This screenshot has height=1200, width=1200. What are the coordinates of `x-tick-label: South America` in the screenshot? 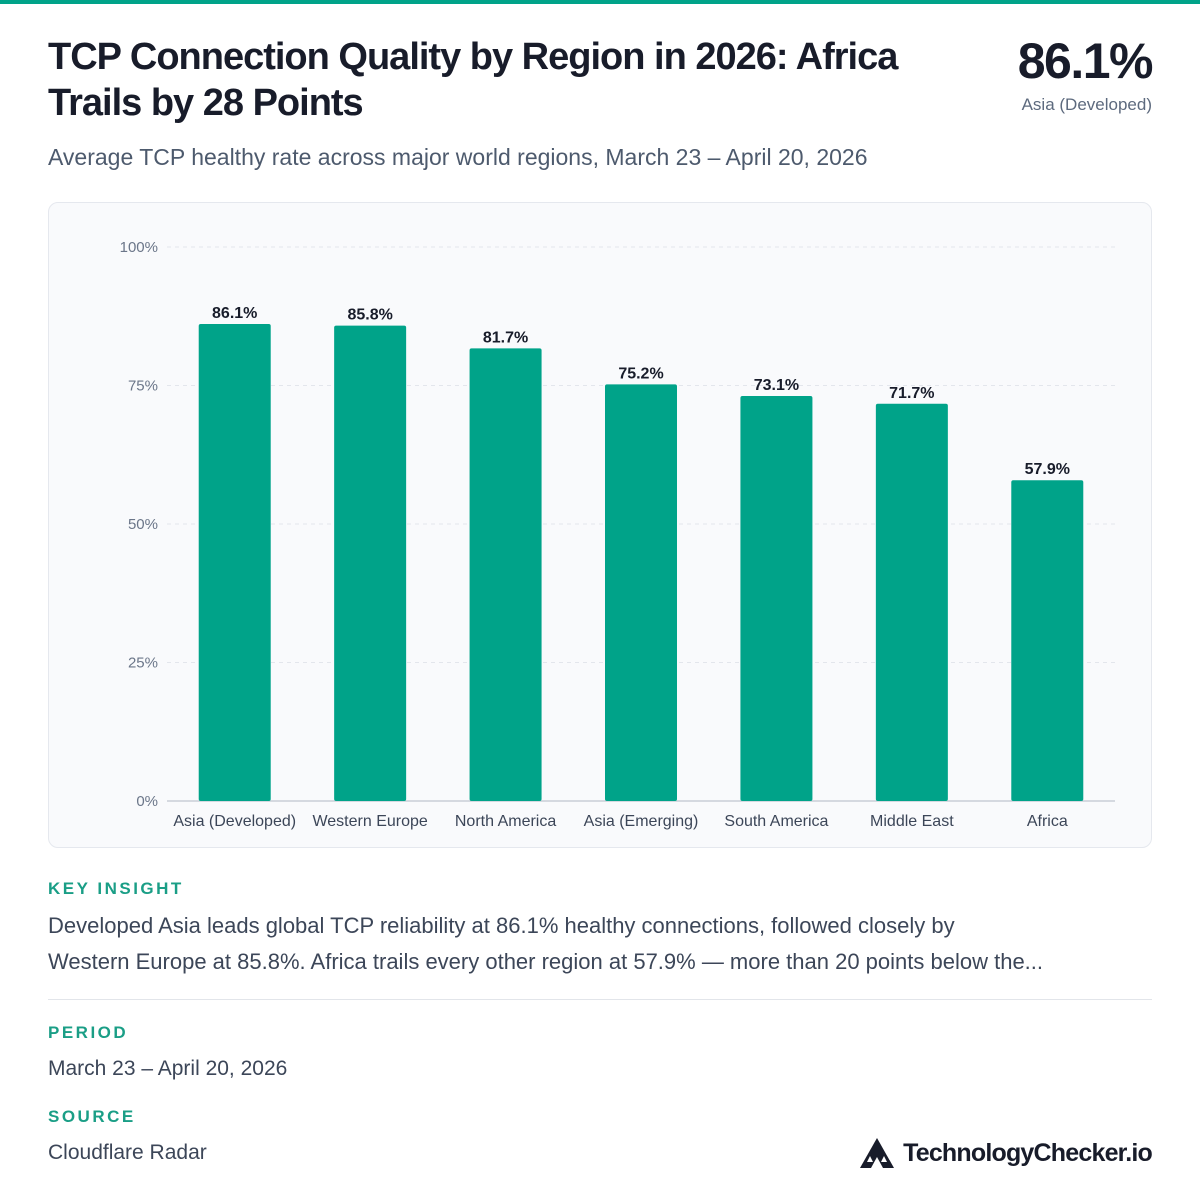 It's located at (776, 821).